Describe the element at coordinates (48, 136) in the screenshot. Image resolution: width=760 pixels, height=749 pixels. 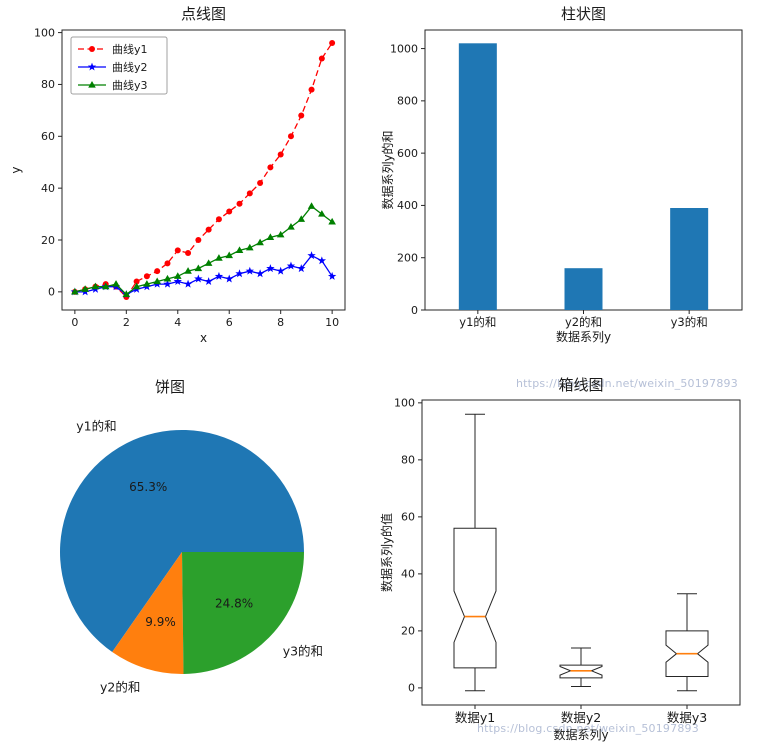
I see `y-tick-label: 60` at that location.